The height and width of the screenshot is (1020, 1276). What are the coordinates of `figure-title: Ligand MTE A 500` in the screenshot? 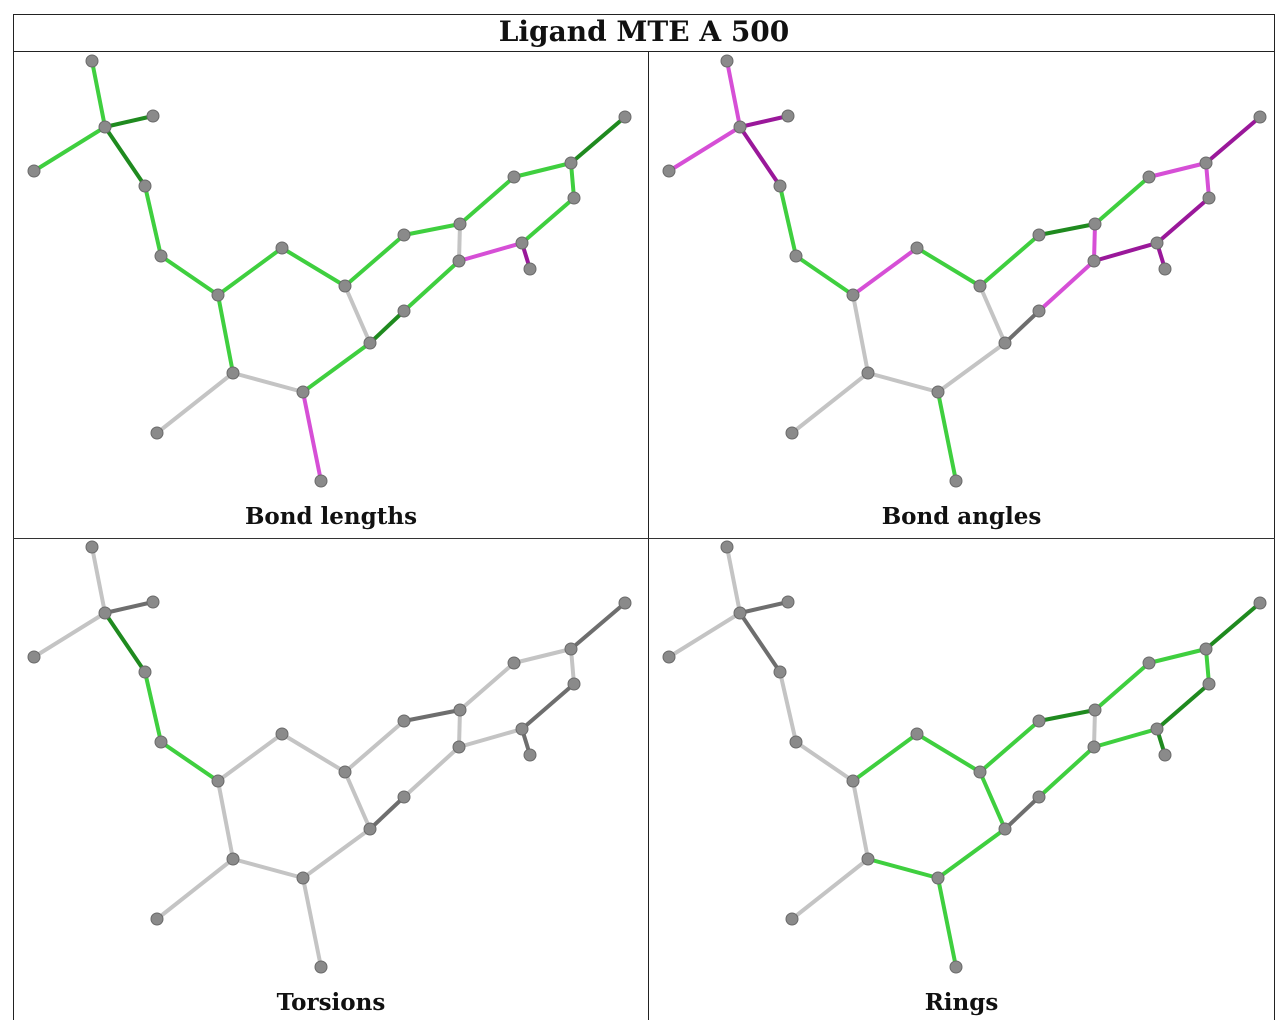 It's located at (644, 33).